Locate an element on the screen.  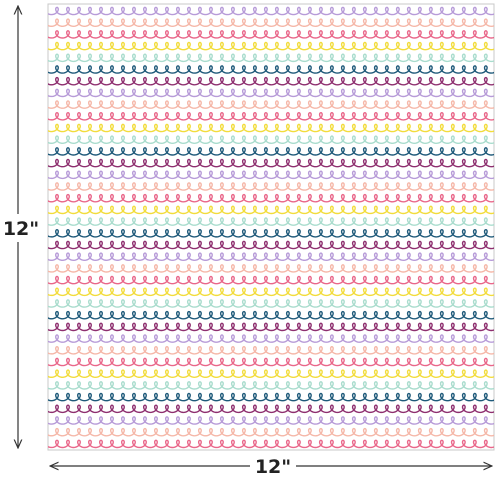
width-label-bg is located at coordinates (273, 467).